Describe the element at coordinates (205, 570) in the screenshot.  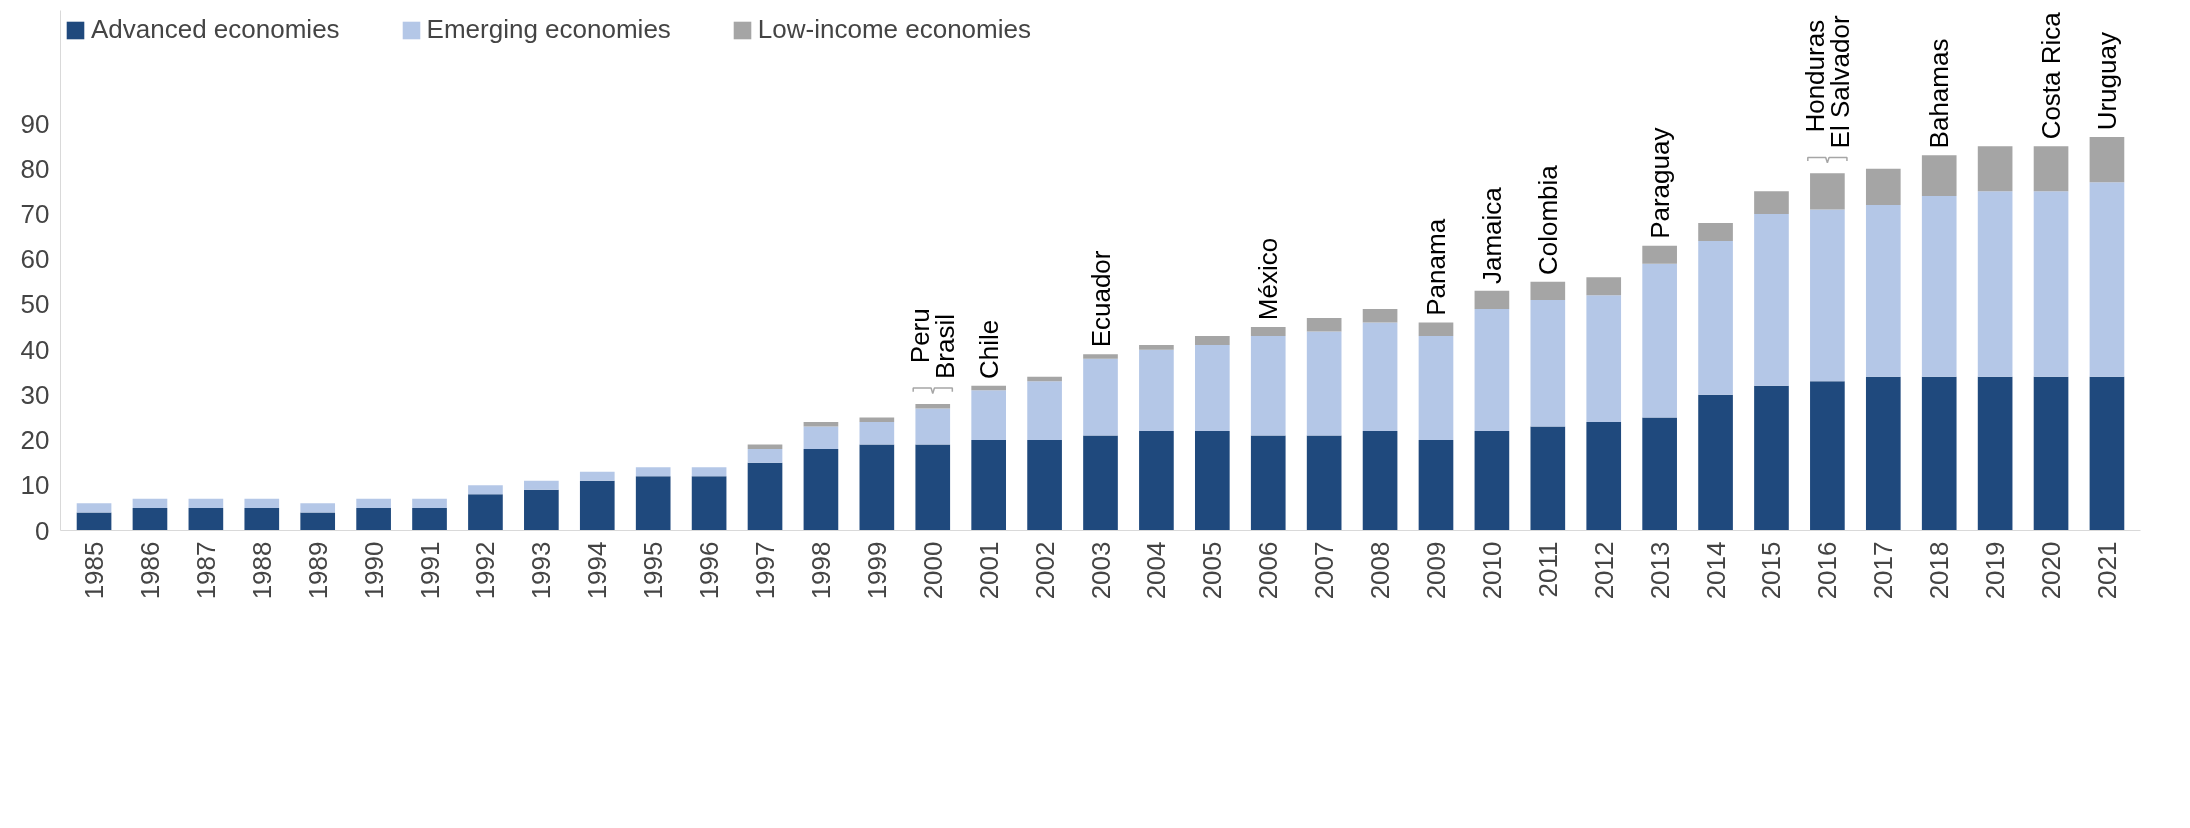
I see `x-tick-label: 1987` at that location.